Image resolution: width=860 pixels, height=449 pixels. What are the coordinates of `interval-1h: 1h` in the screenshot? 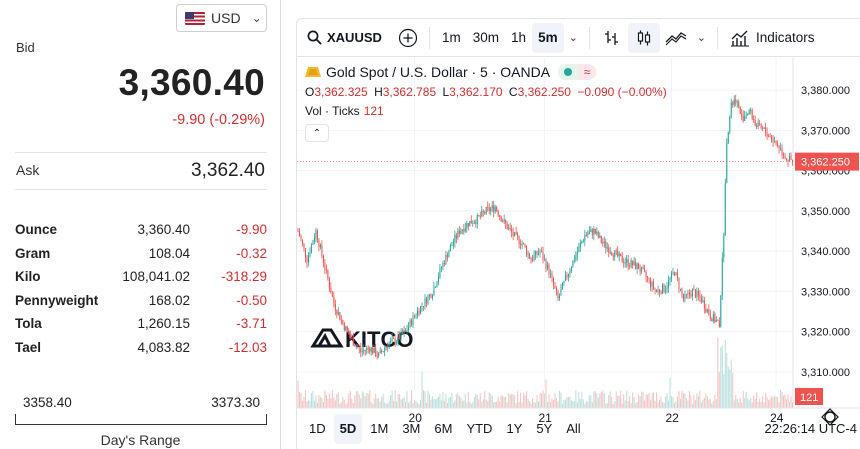 It's located at (519, 37).